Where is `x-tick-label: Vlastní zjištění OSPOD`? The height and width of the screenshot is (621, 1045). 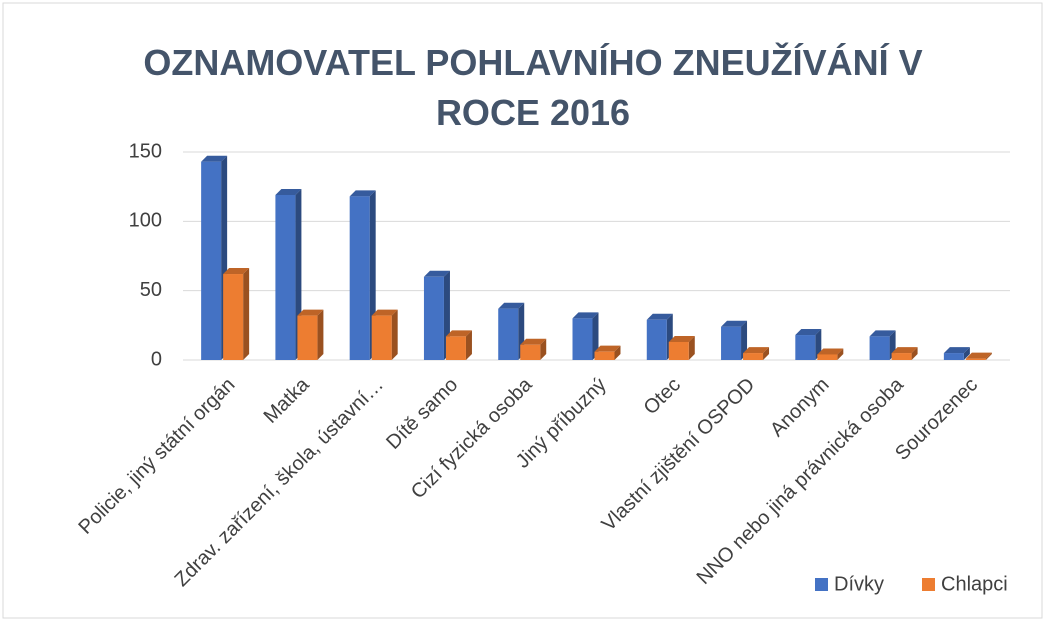
x-tick-label: Vlastní zjištění OSPOD is located at coordinates (679, 455).